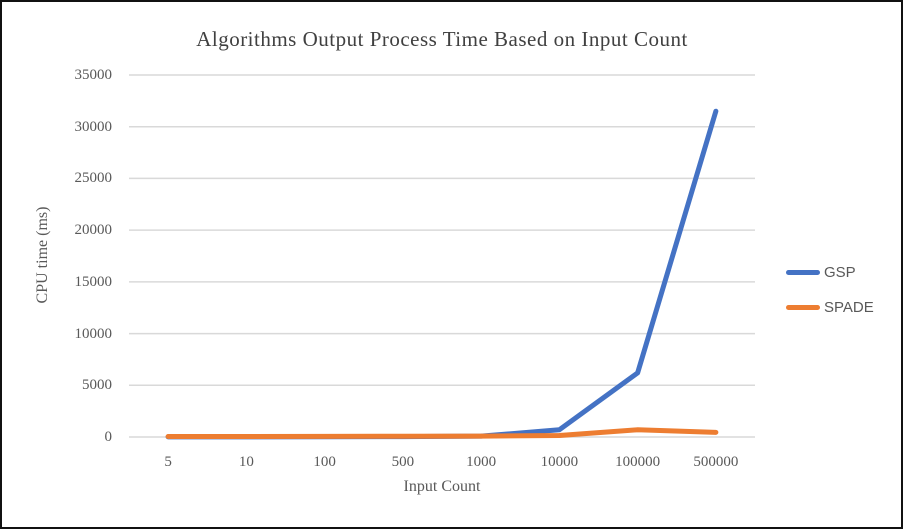 This screenshot has height=529, width=903. What do you see at coordinates (803, 272) in the screenshot?
I see `gsp-line-swatch` at bounding box center [803, 272].